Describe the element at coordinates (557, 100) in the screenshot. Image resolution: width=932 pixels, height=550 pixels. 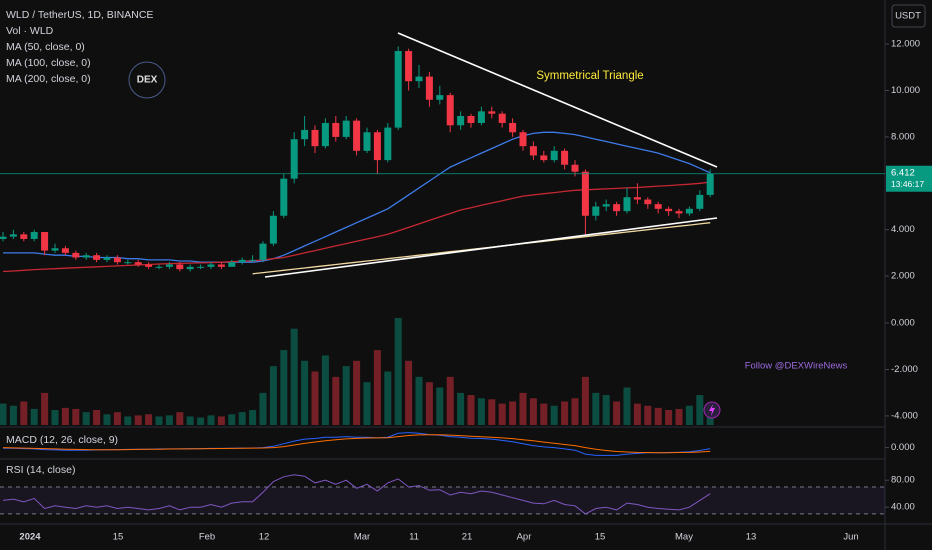
I see `trend-line` at that location.